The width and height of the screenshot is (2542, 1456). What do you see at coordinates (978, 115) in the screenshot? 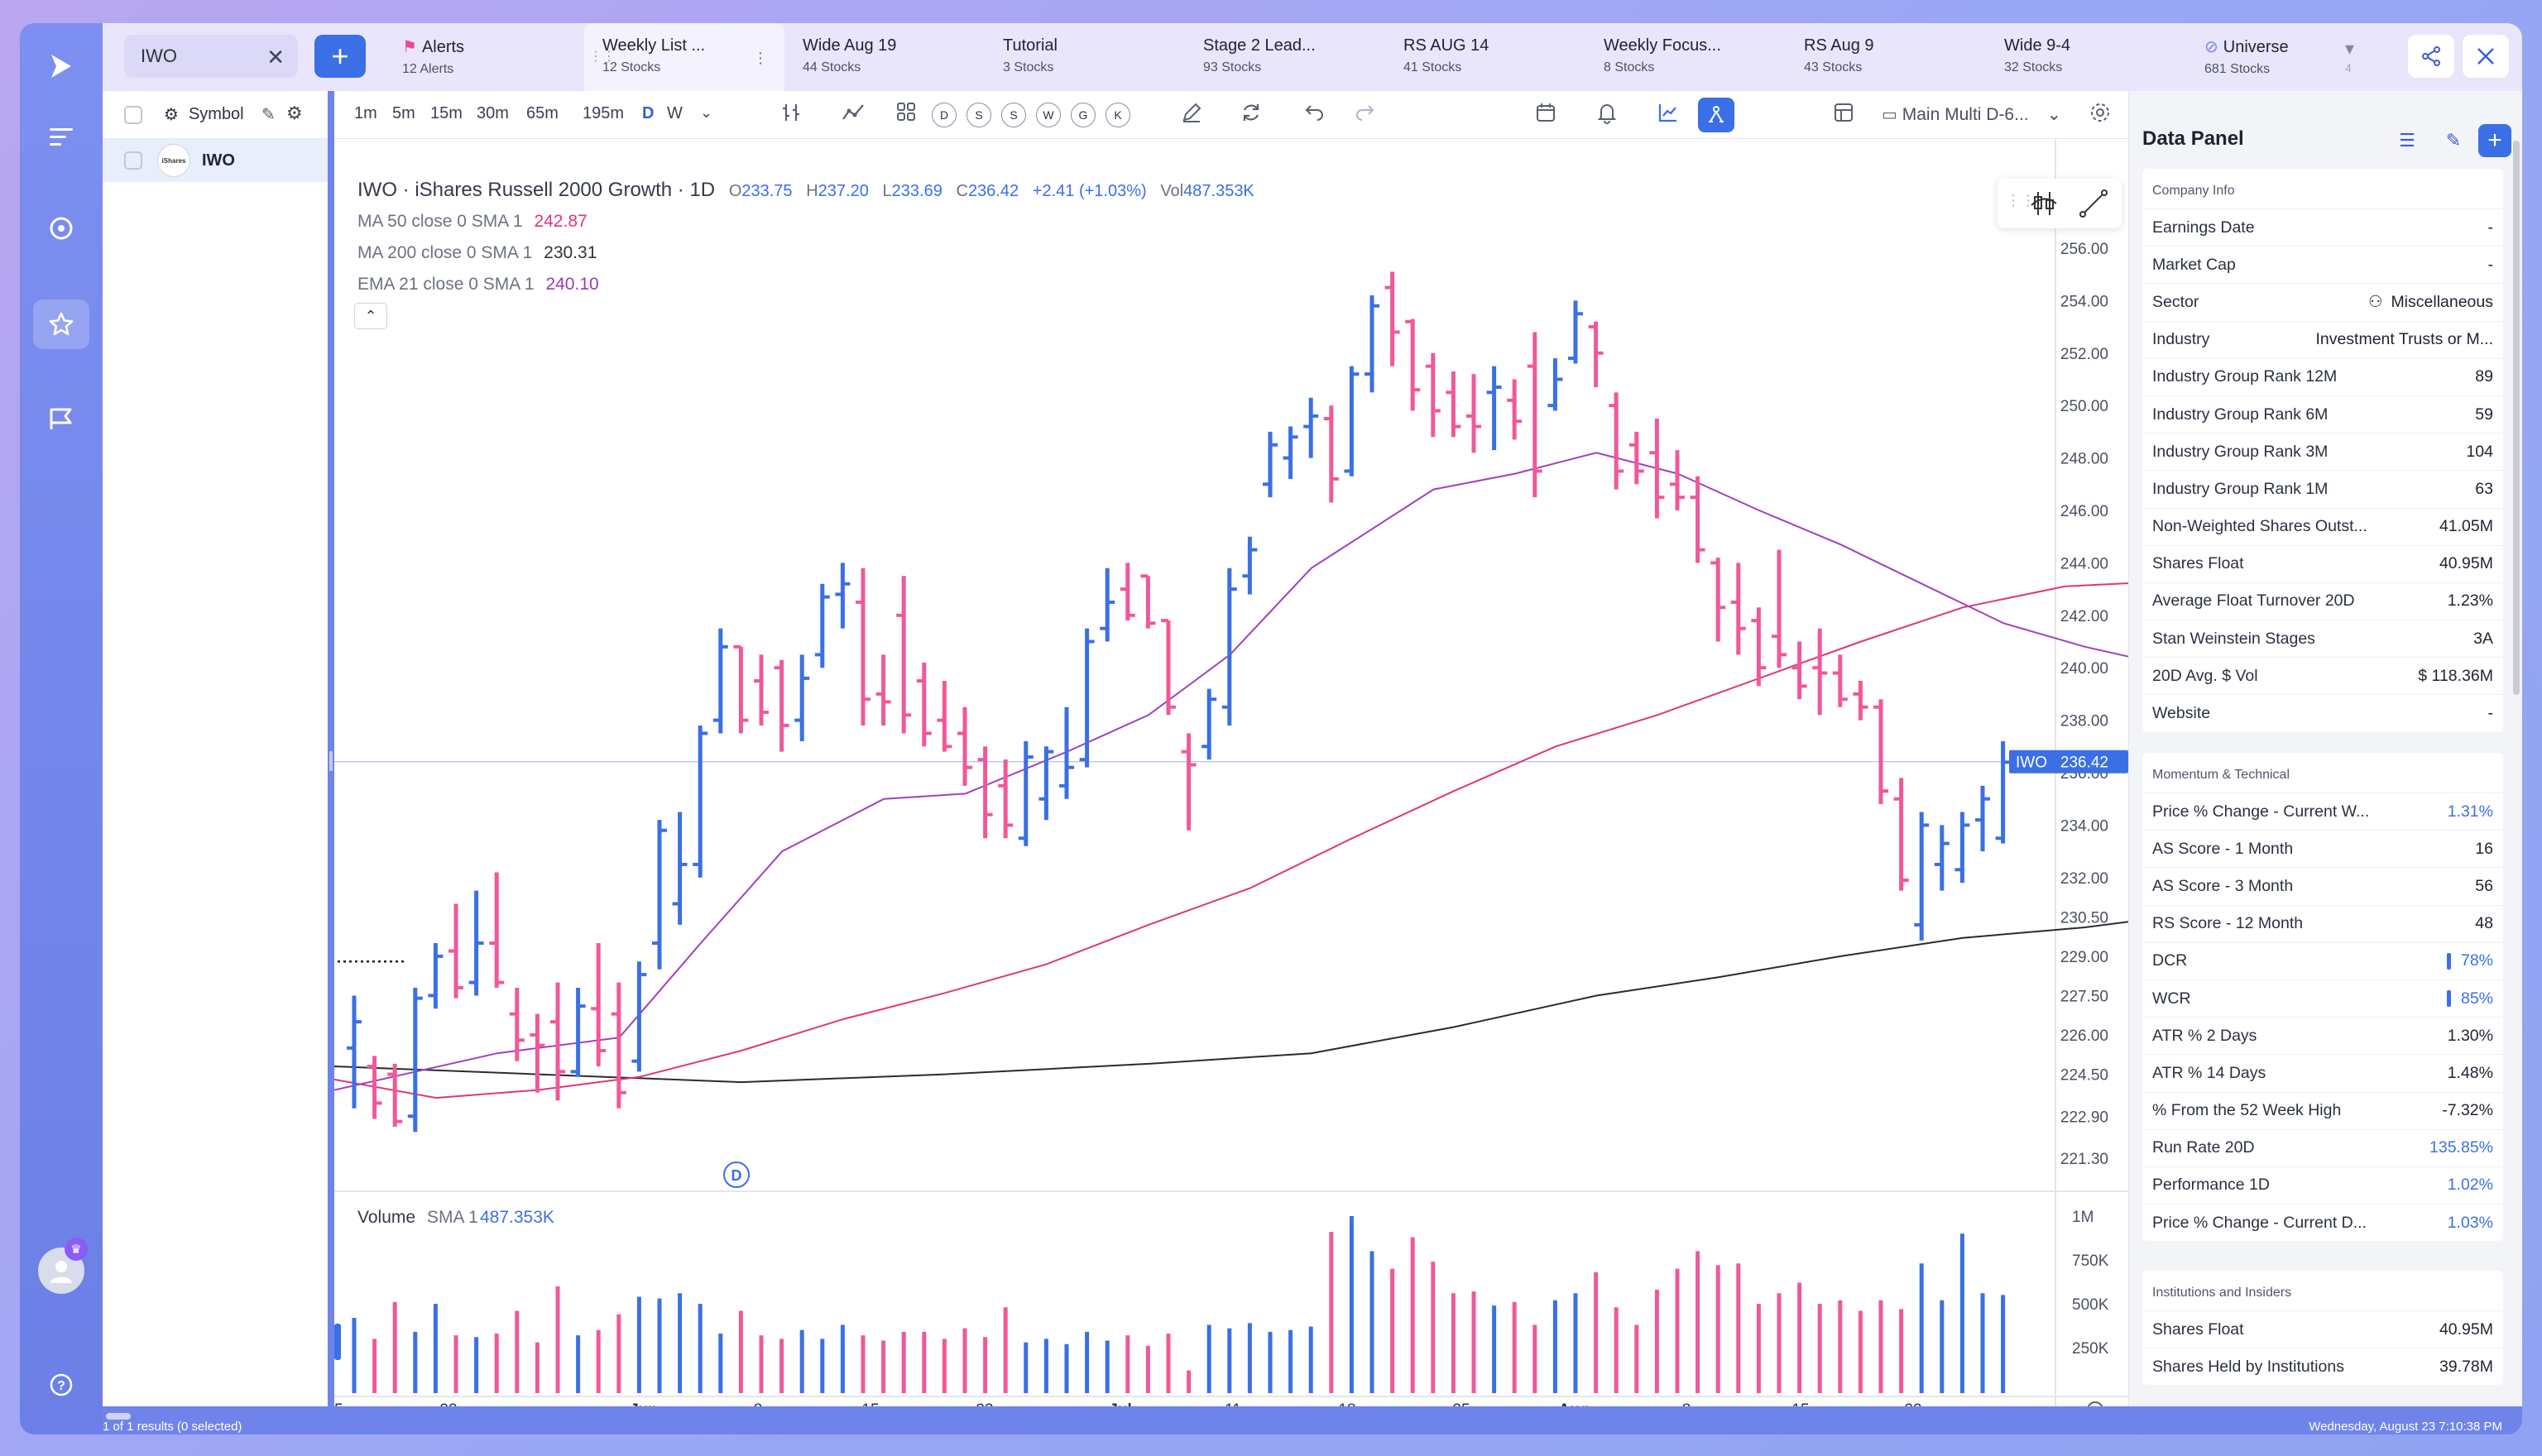
I see `quick-s-button: S` at bounding box center [978, 115].